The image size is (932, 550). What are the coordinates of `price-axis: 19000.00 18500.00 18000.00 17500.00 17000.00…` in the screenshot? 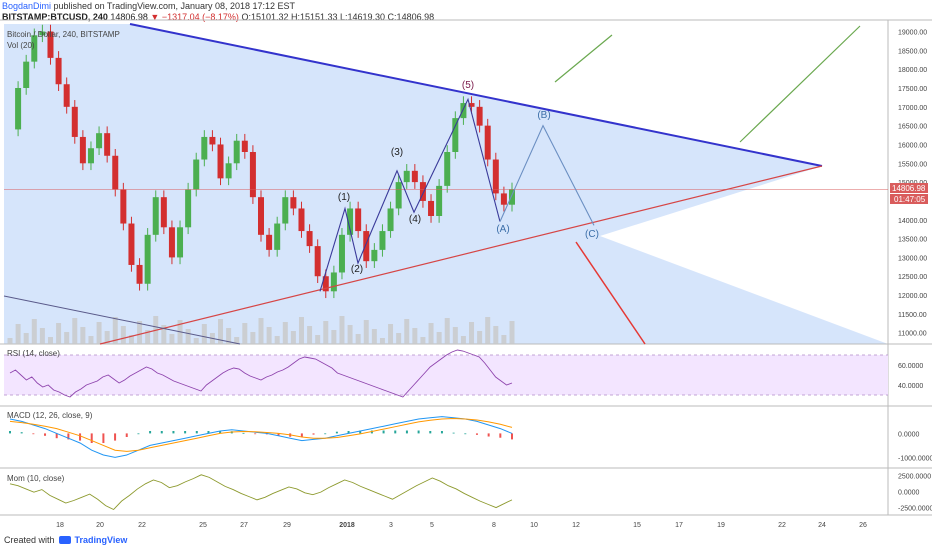 It's located at (910, 272).